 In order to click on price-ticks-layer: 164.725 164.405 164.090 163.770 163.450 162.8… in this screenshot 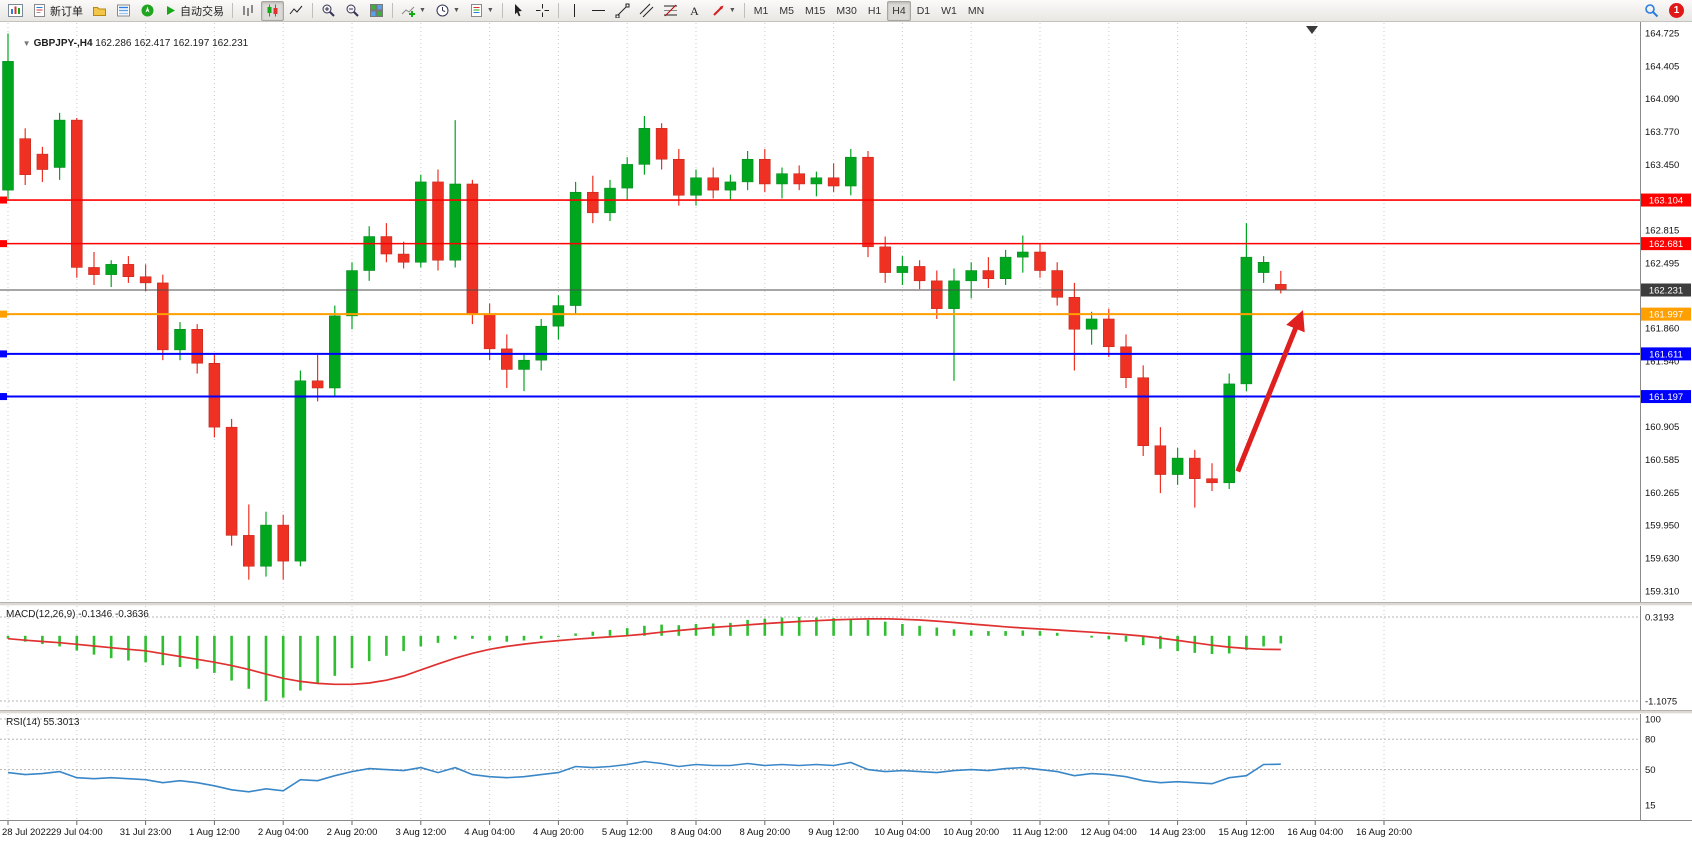, I will do `click(1662, 313)`.